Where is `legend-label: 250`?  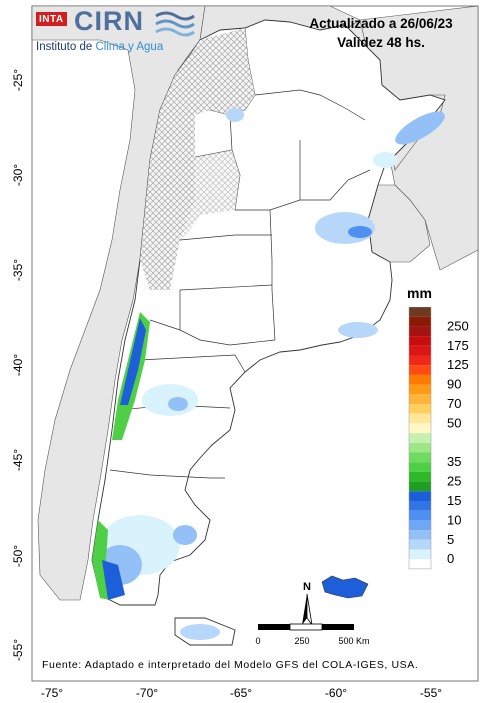
legend-label: 250 is located at coordinates (458, 325).